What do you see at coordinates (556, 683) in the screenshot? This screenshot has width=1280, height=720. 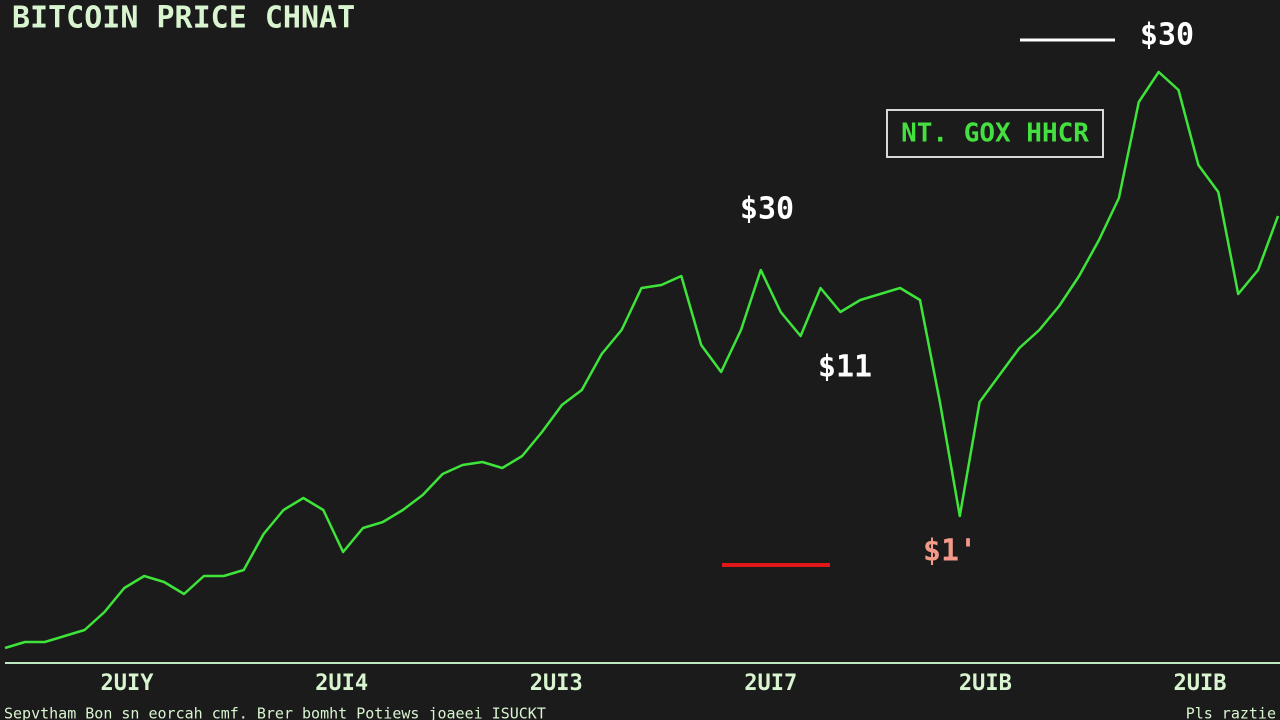 I see `x-tick-label: 2UI3` at bounding box center [556, 683].